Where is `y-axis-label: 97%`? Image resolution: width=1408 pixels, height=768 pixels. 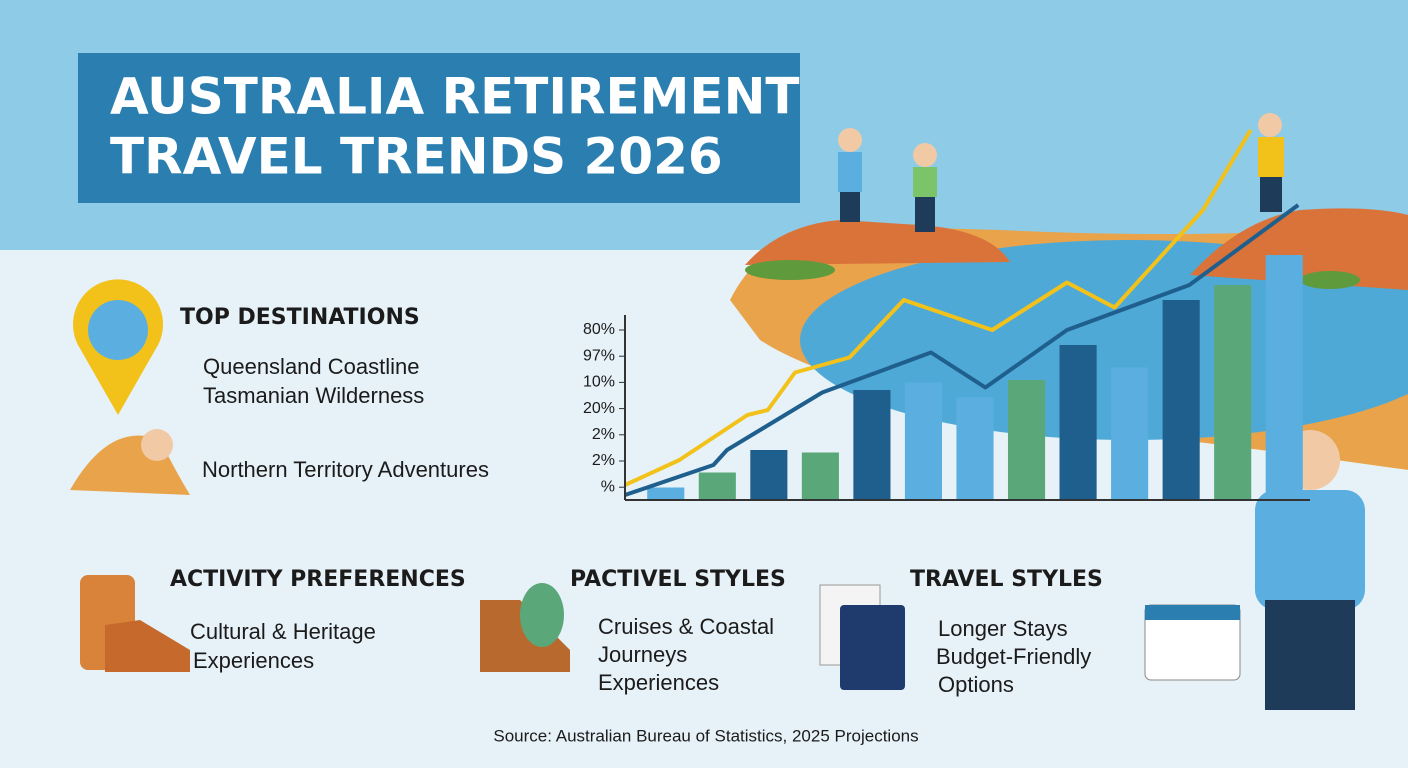
y-axis-label: 97% is located at coordinates (599, 355).